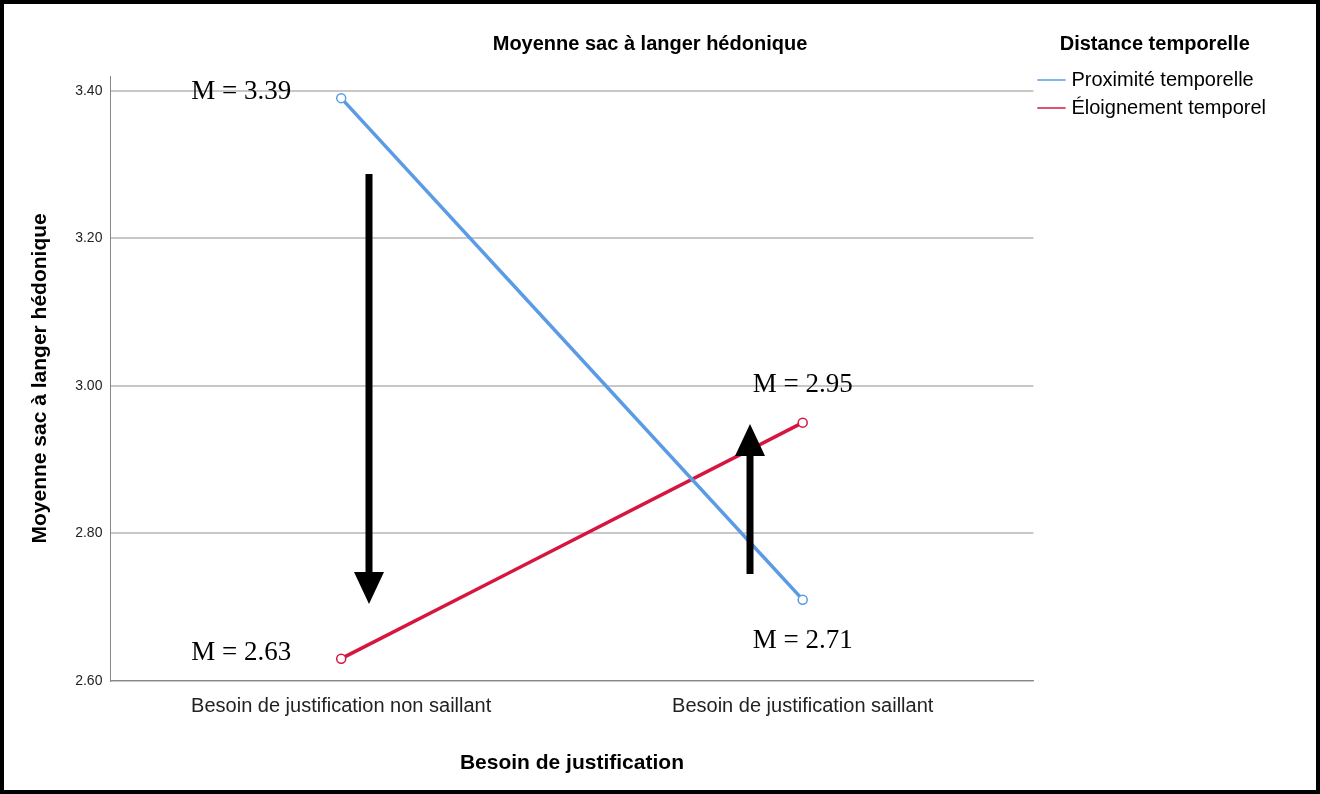  I want to click on legend-label: Proximité temporelle, so click(1162, 78).